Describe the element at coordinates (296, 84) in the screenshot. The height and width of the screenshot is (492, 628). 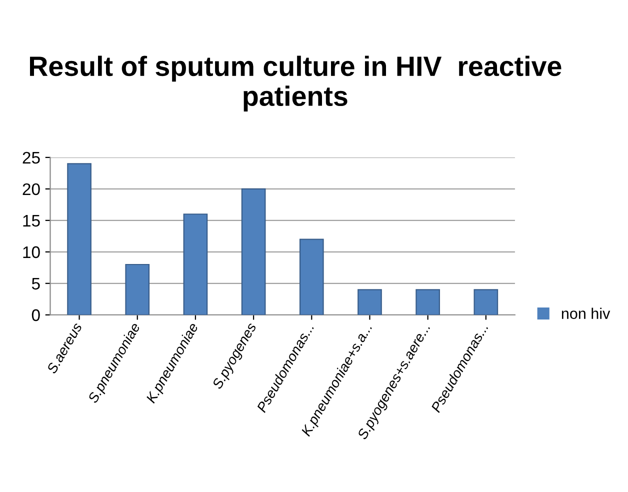
I see `chart-title: Result of sputum culture in HIV reactive patients` at that location.